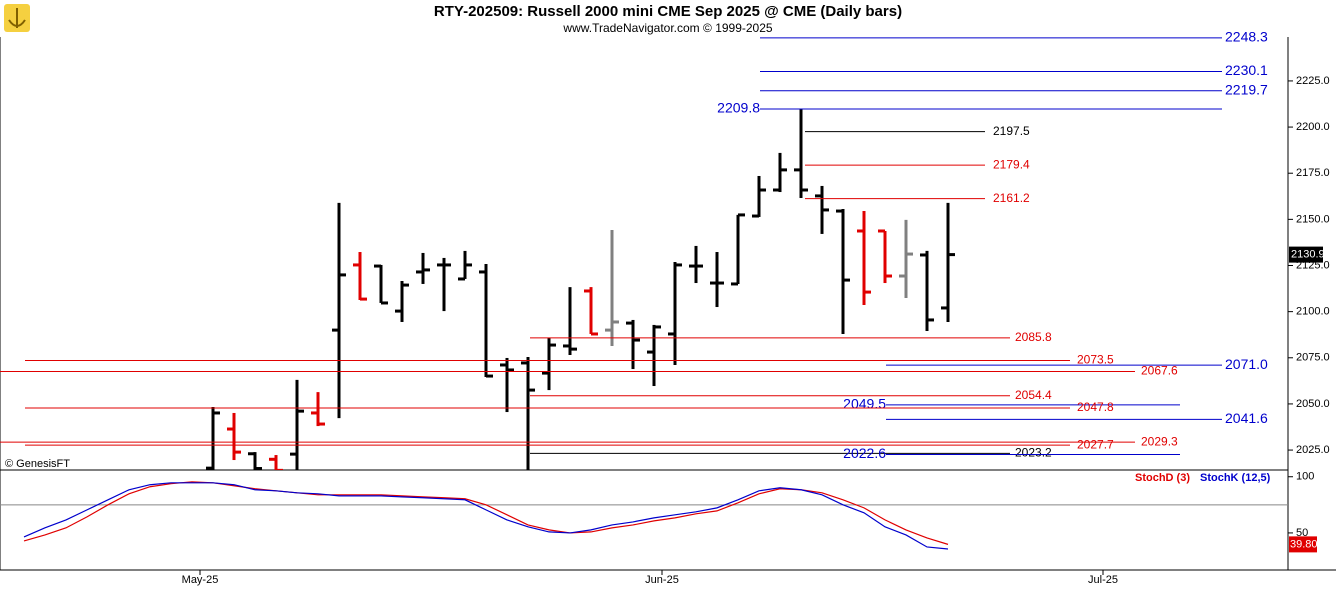 Image resolution: width=1336 pixels, height=591 pixels. What do you see at coordinates (1305, 477) in the screenshot?
I see `y-tick-label: 100` at bounding box center [1305, 477].